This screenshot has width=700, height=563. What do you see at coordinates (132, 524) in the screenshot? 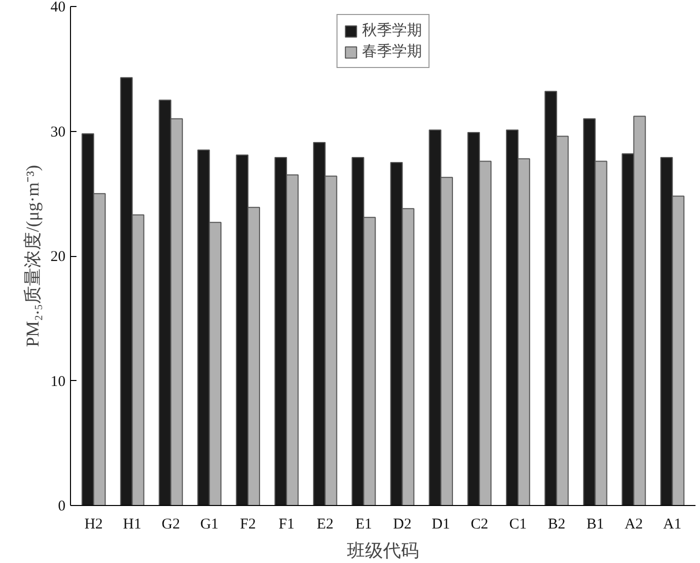
I see `x-tick-label: H1` at bounding box center [132, 524].